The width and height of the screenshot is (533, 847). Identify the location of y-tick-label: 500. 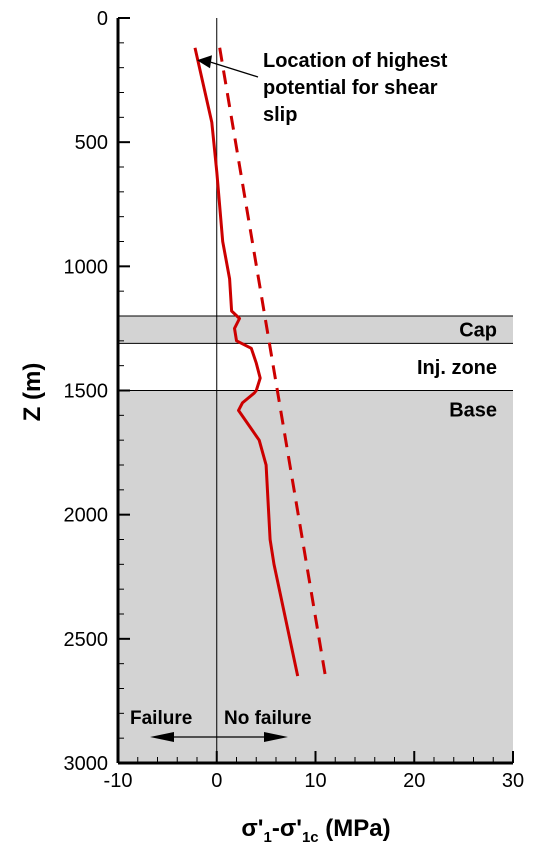
(91, 143).